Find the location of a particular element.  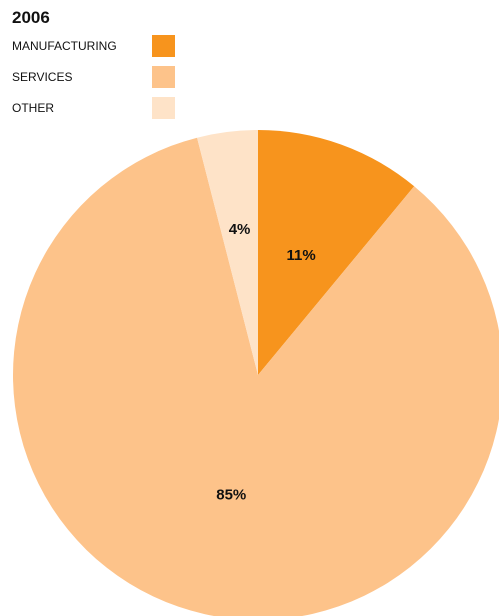

legend-item-manufacturing: MANUFACTURING is located at coordinates (99, 46).